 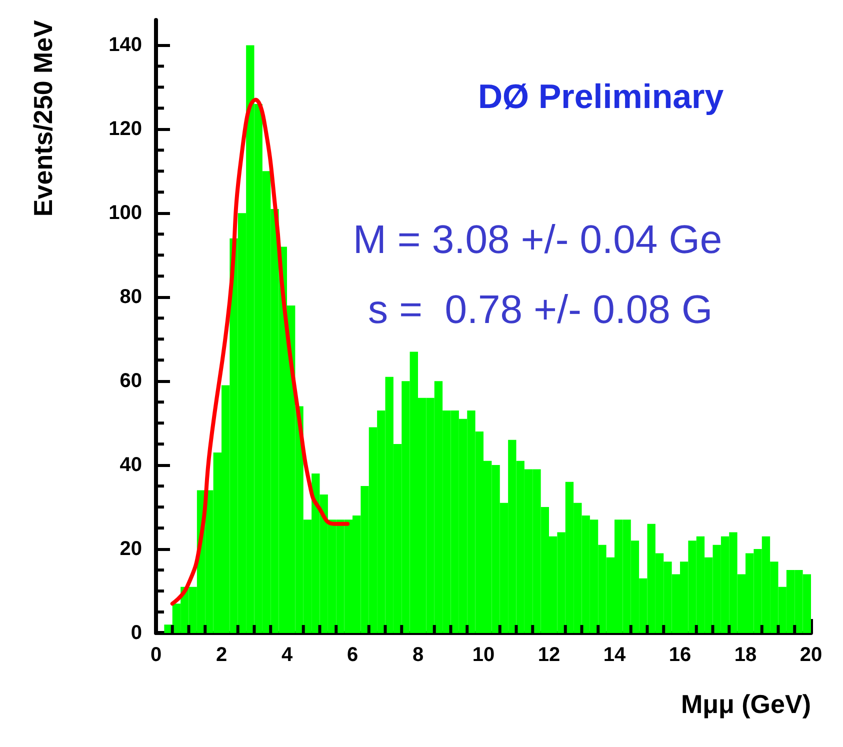 I want to click on annotation: M = 3.08 +/- 0.04 Ge, so click(x=537, y=240).